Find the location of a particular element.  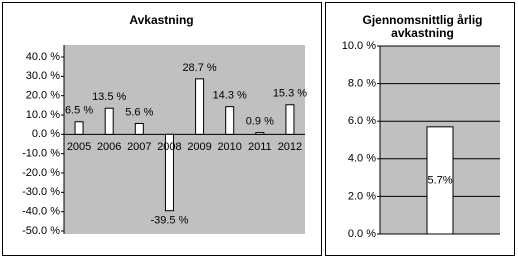

x-tick-label: 2006 is located at coordinates (109, 147).